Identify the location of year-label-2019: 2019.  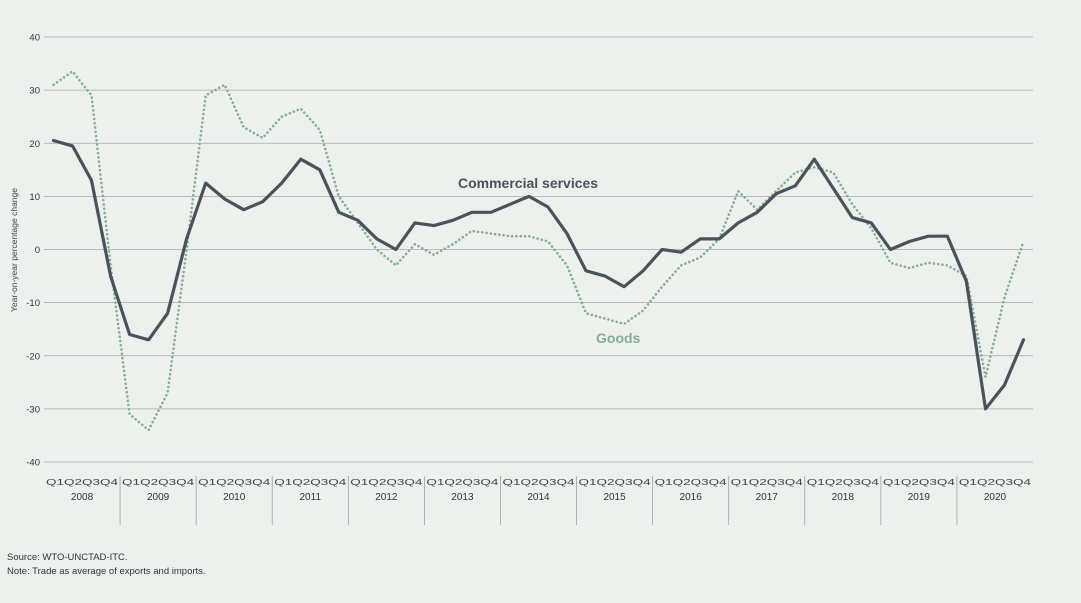
(919, 497).